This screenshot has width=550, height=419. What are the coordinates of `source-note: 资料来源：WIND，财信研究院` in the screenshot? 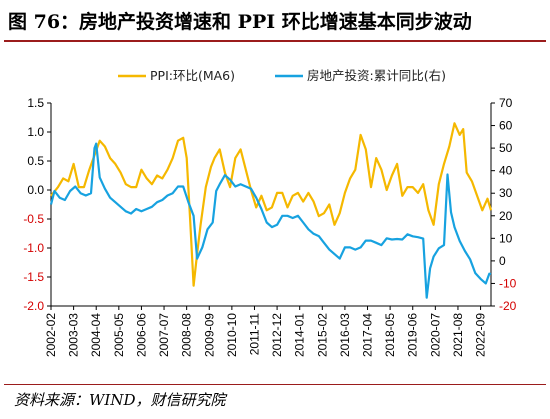 It's located at (120, 400).